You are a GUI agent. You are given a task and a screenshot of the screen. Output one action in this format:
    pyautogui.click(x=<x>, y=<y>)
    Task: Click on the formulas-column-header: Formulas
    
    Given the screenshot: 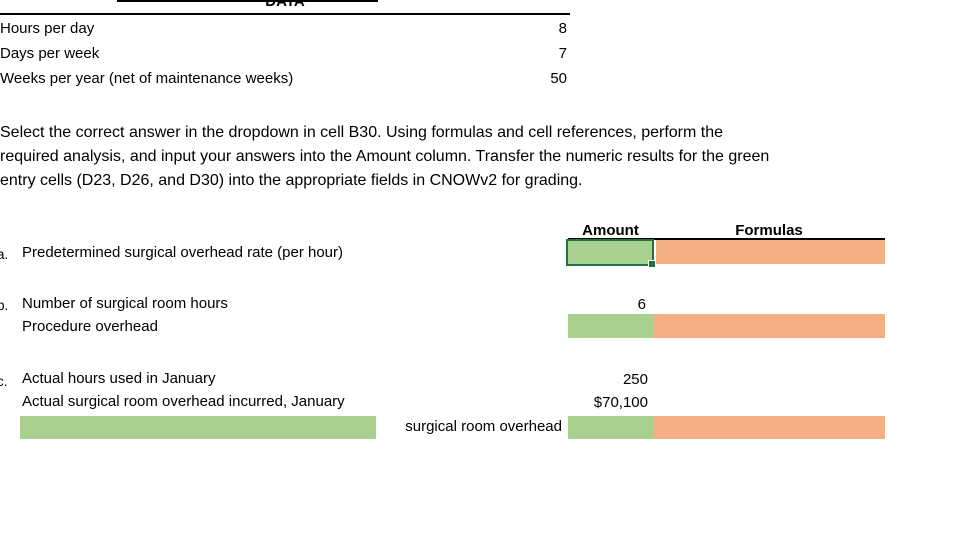 What is the action you would take?
    pyautogui.click(x=769, y=230)
    